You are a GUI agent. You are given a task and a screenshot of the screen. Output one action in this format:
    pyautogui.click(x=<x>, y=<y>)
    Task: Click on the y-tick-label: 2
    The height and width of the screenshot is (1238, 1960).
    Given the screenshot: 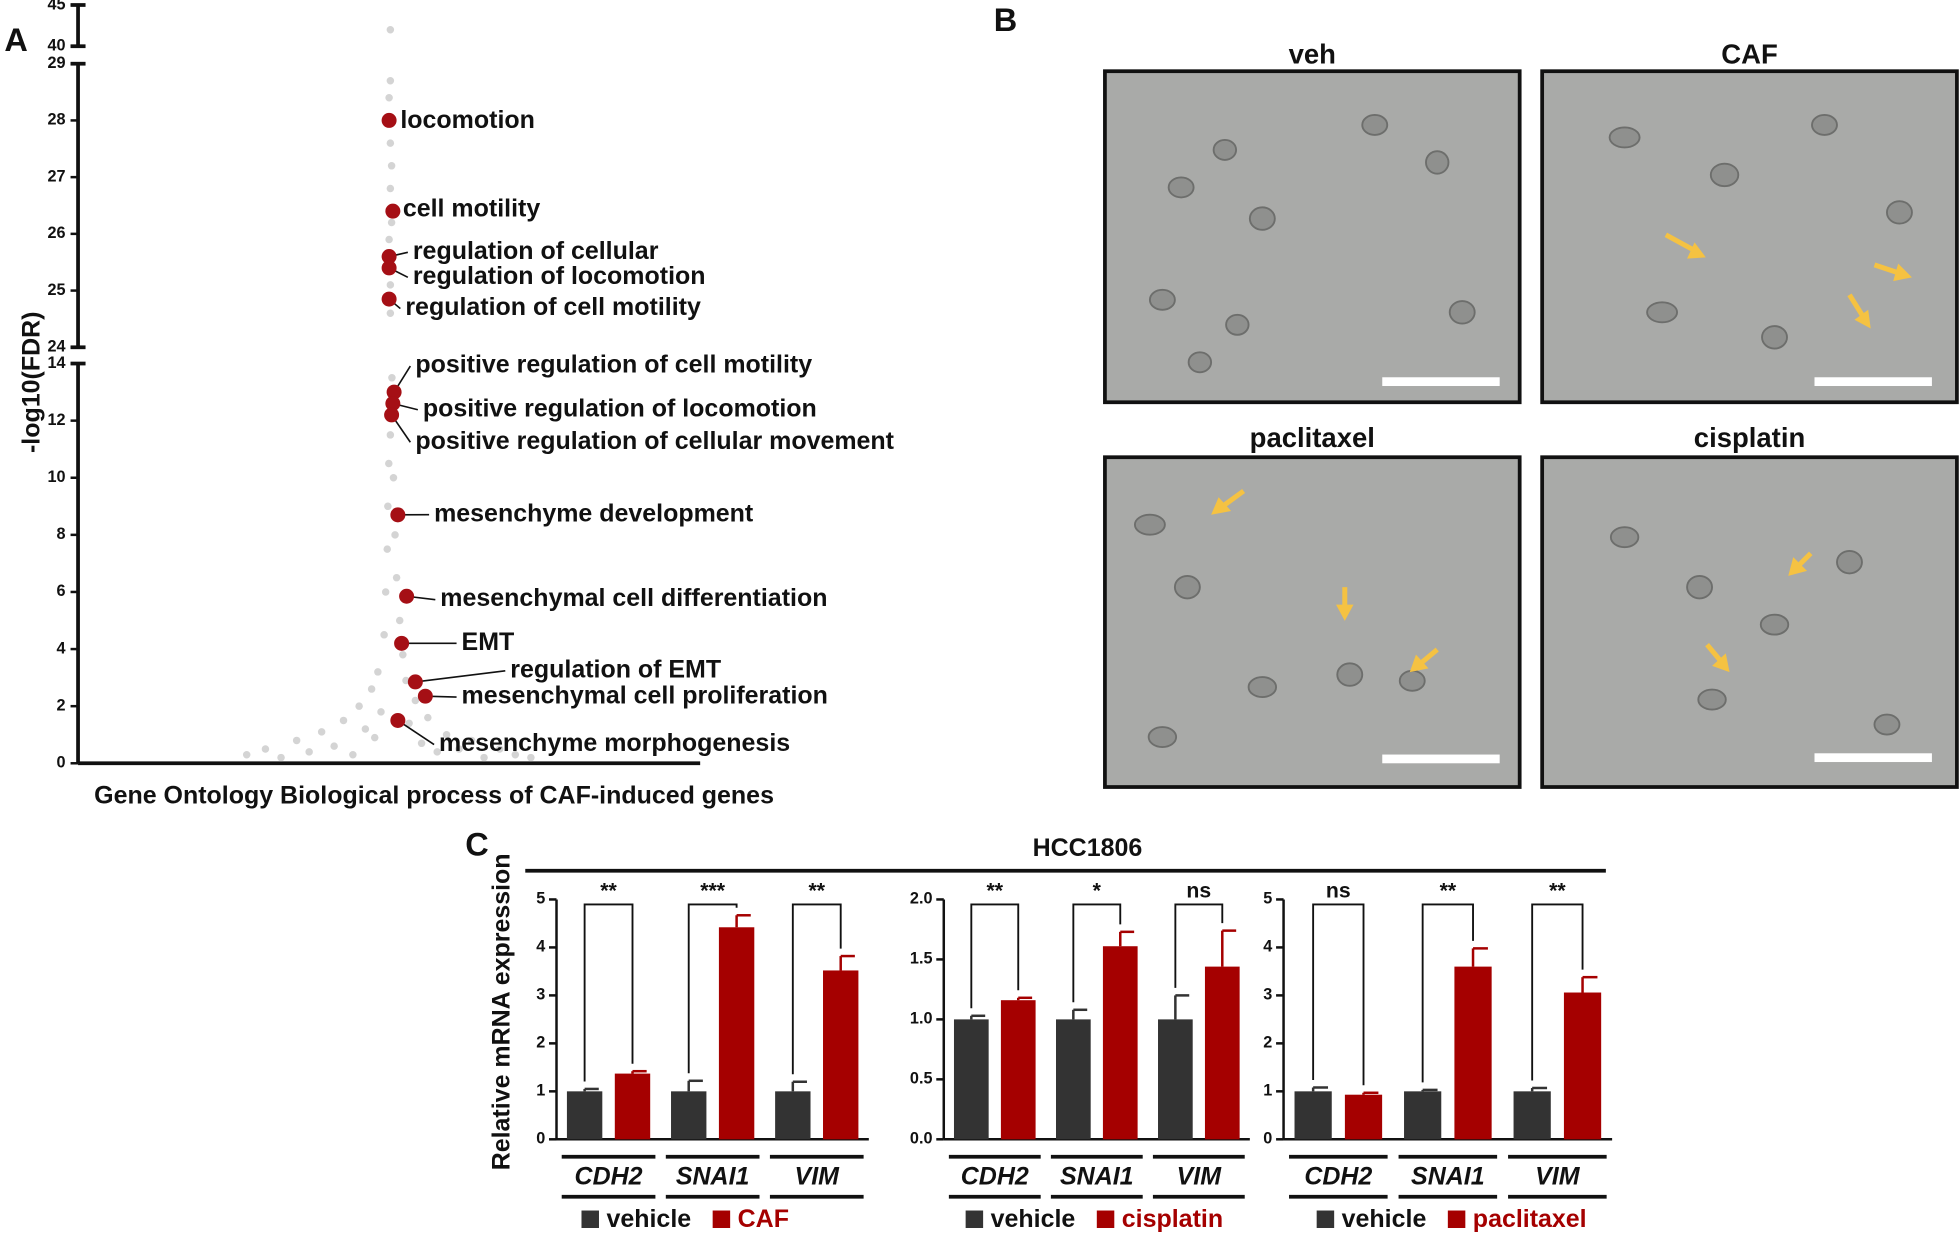 What is the action you would take?
    pyautogui.click(x=1267, y=1043)
    